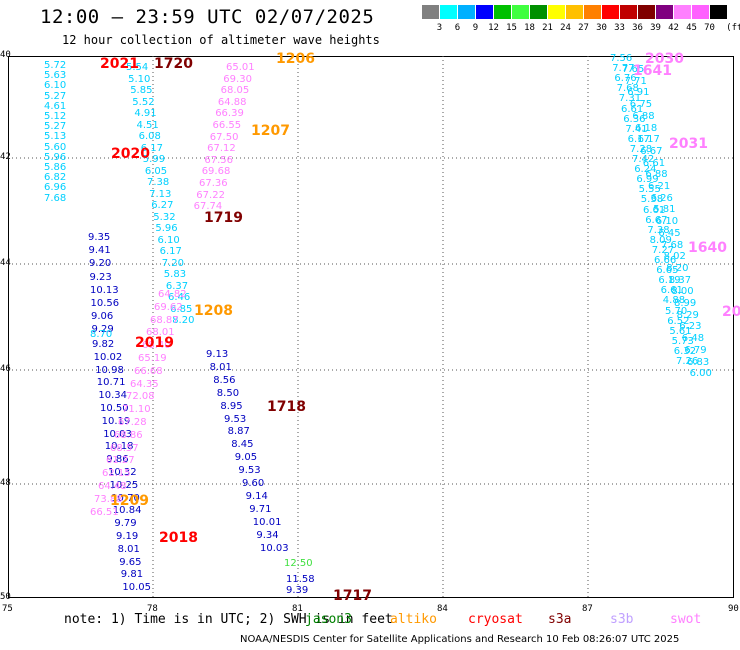 This screenshot has height=650, width=740. Describe the element at coordinates (154, 343) in the screenshot. I see `pass-time-label: 2019` at that location.